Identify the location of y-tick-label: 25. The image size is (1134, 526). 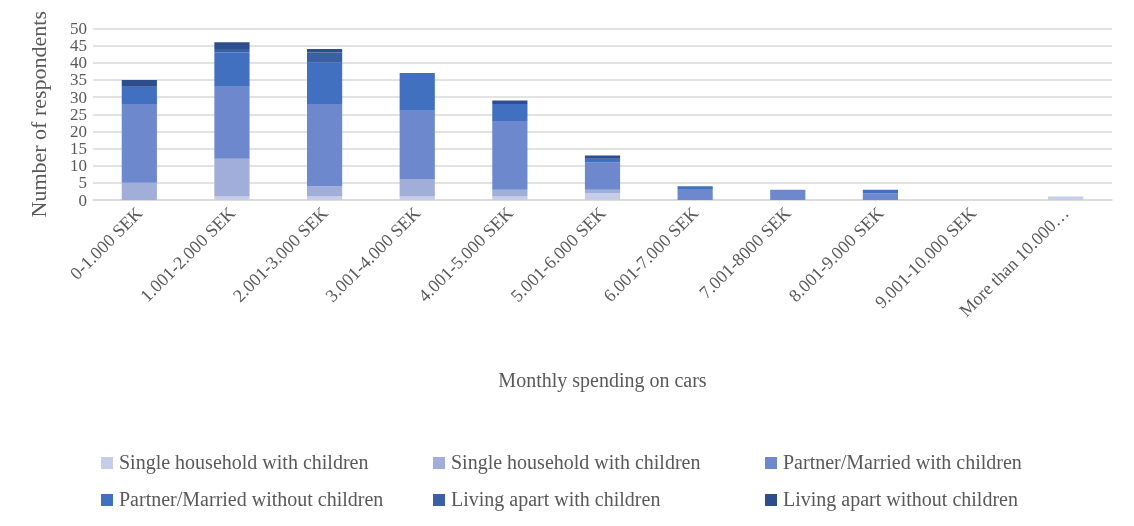
(78, 114).